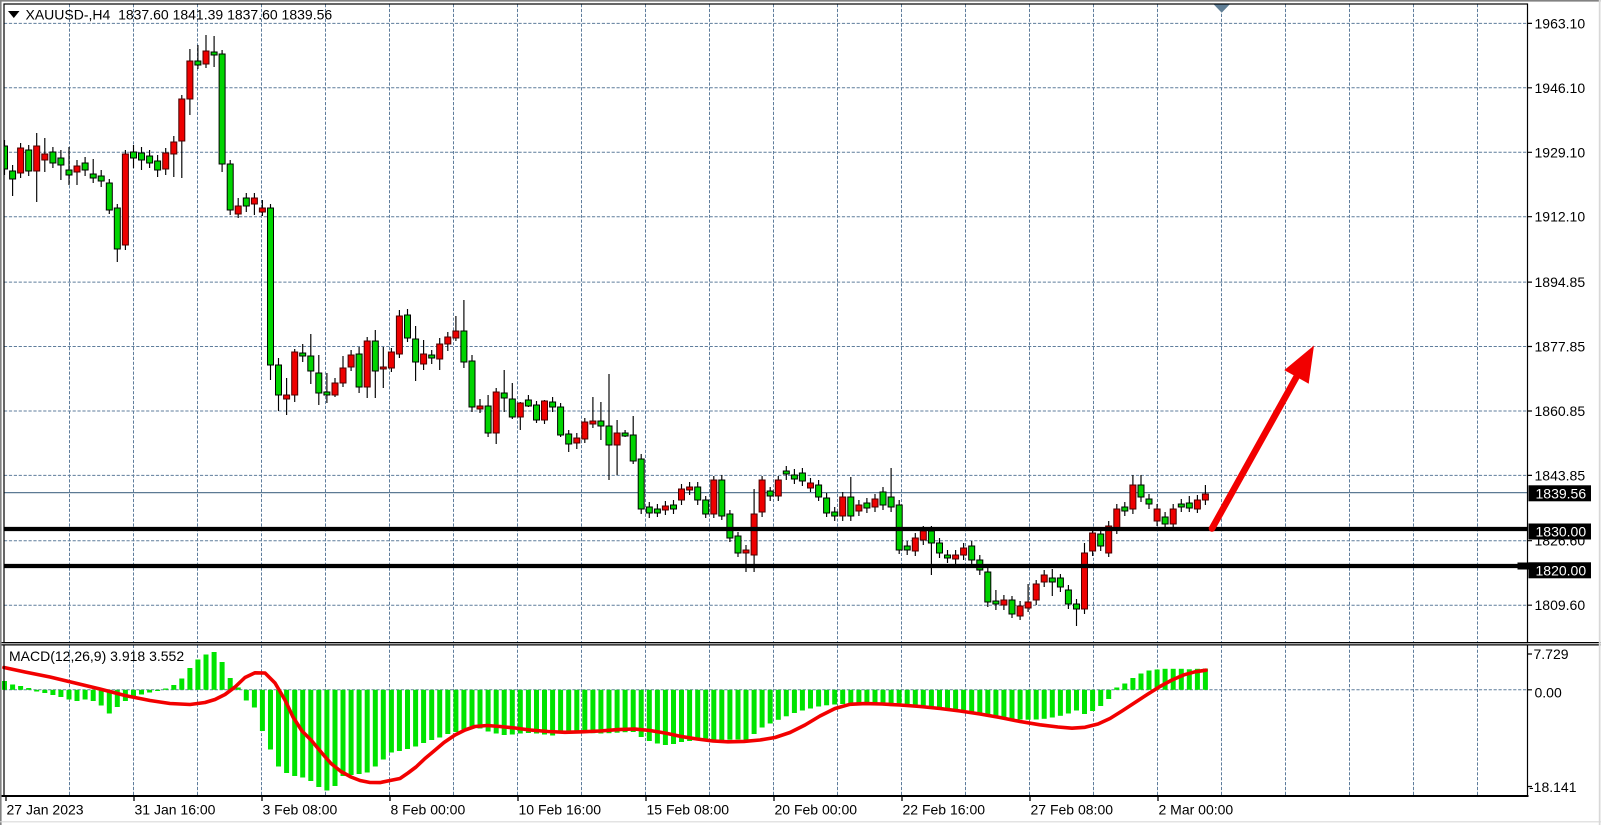  Describe the element at coordinates (688, 810) in the screenshot. I see `svg-text: 15 Feb 08:00` at that location.